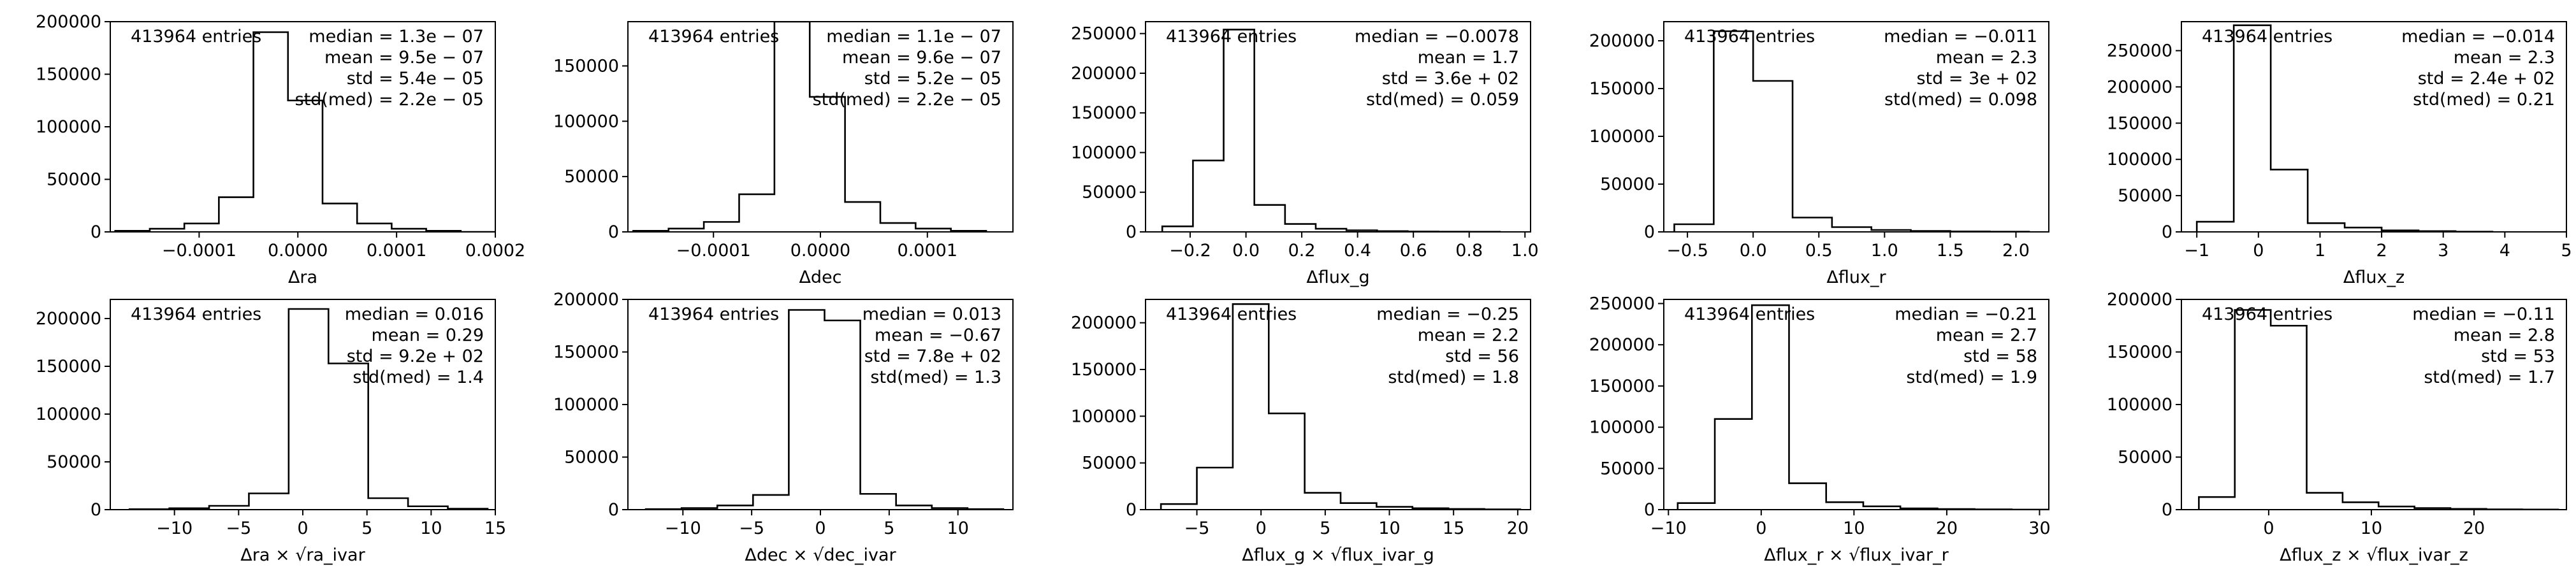  What do you see at coordinates (1482, 356) in the screenshot?
I see `stat-line: std = 56` at bounding box center [1482, 356].